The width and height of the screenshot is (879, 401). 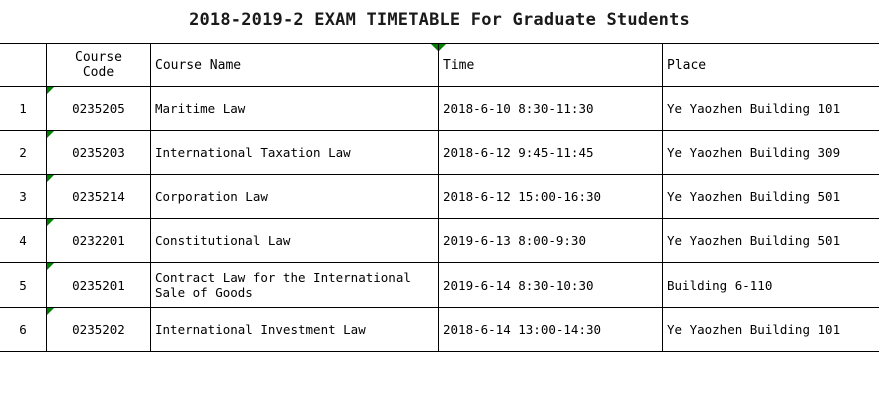 What do you see at coordinates (770, 65) in the screenshot?
I see `column-header-place: Place` at bounding box center [770, 65].